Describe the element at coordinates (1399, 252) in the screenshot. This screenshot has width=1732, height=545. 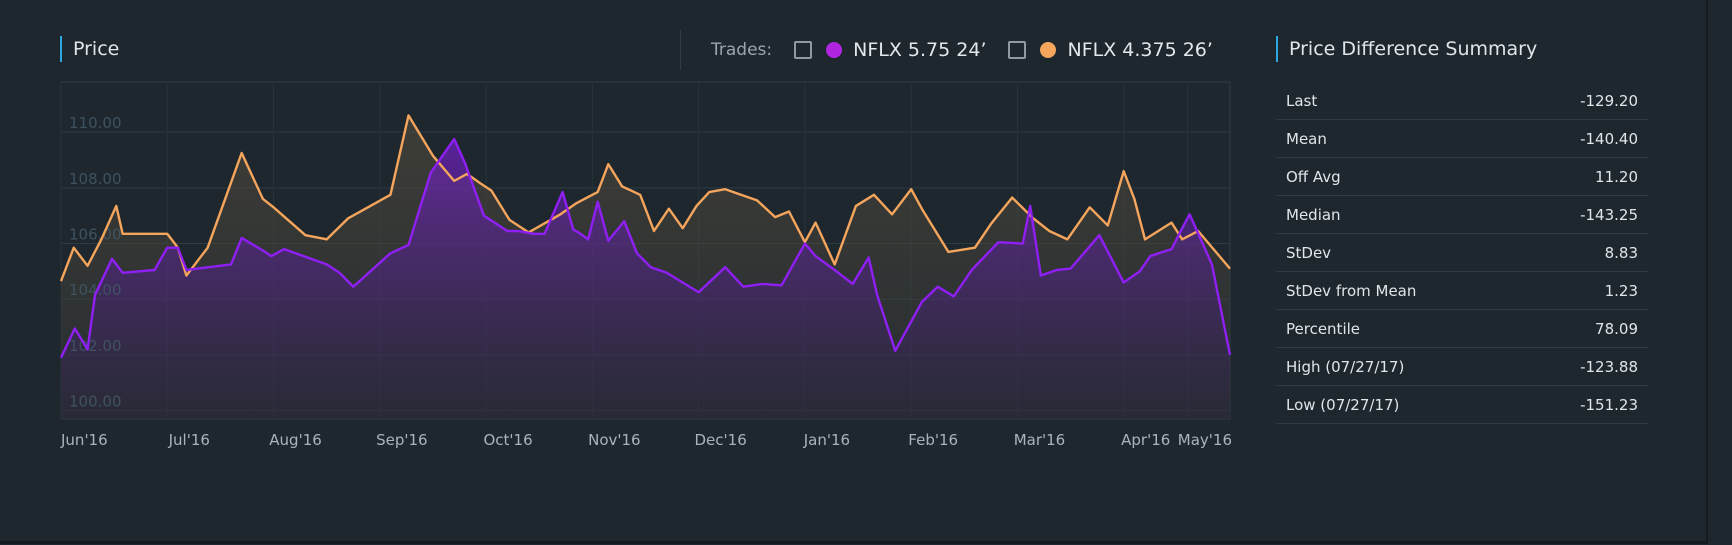
I see `summary-row-label: StDev` at that location.